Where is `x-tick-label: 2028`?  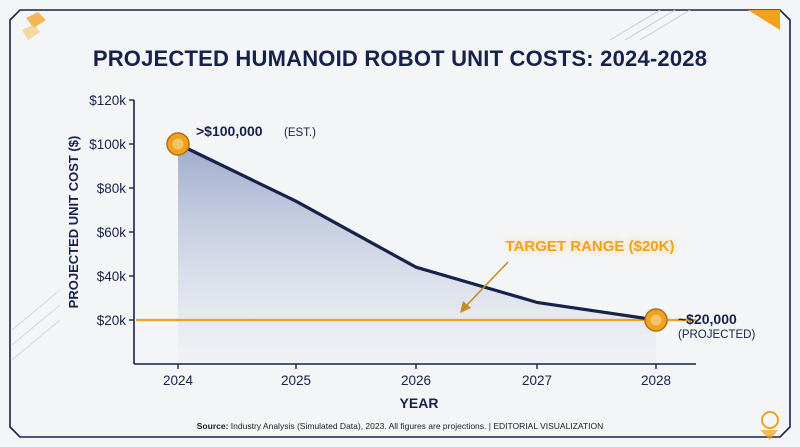
x-tick-label: 2028 is located at coordinates (656, 380).